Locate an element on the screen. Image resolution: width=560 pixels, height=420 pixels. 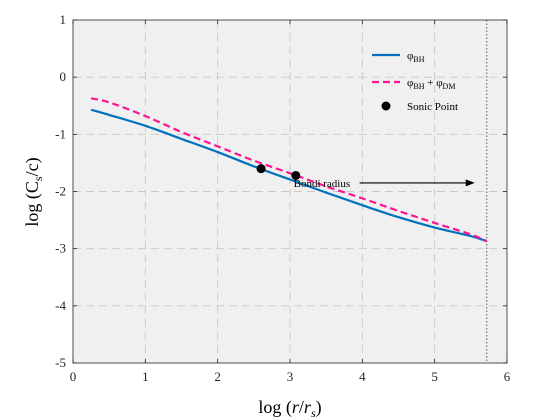
legend-label-bh-dm: φBH + φDM is located at coordinates (431, 84).